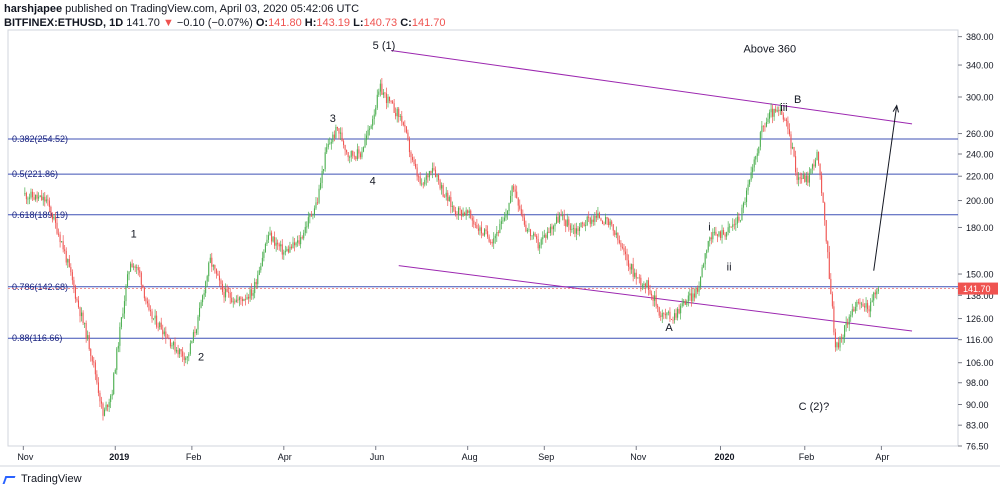  What do you see at coordinates (40, 139) in the screenshot?
I see `fib-label: 0.382(254.52)` at bounding box center [40, 139].